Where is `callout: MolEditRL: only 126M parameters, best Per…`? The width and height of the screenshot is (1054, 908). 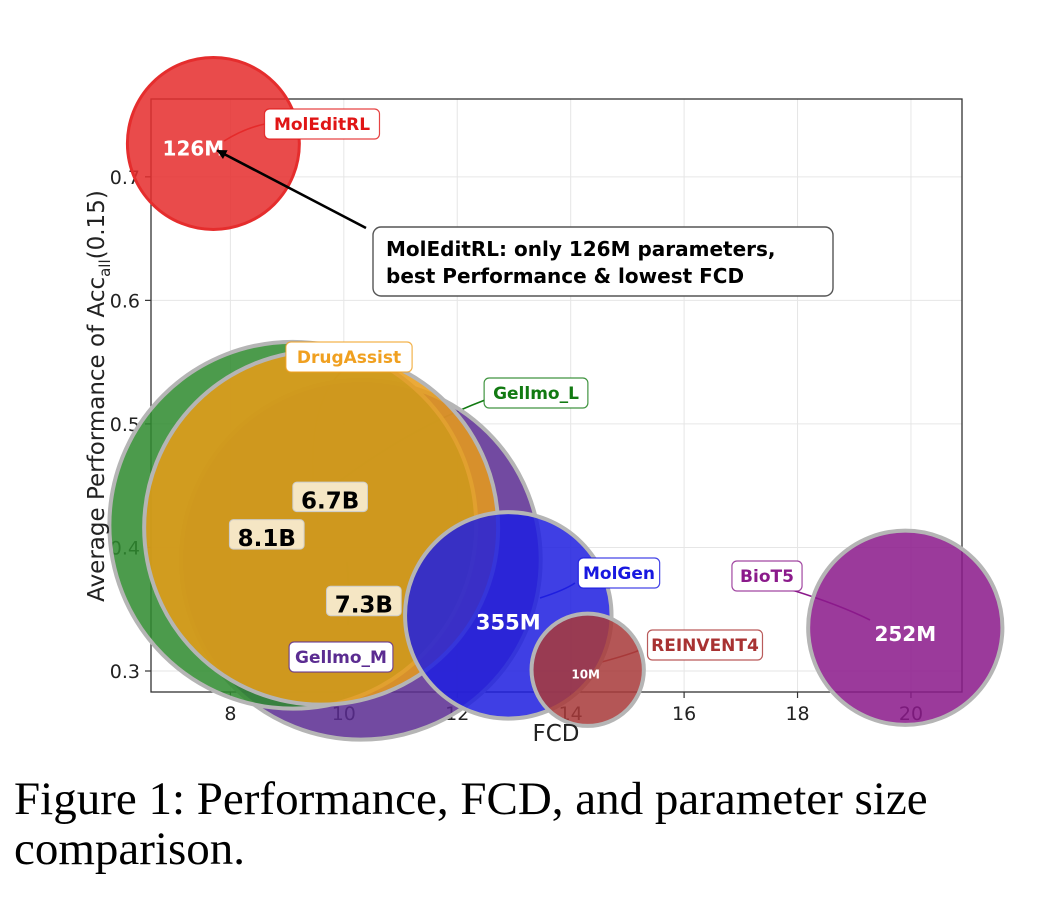 callout: MolEditRL: only 126M parameters, best Per… is located at coordinates (525, 223).